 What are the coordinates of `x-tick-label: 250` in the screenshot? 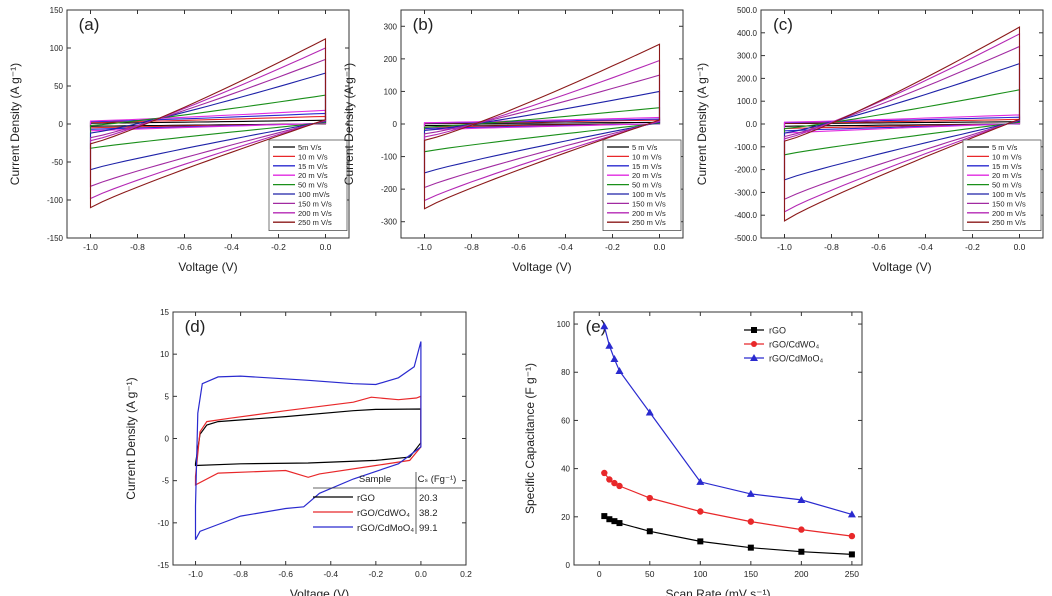 It's located at (852, 574).